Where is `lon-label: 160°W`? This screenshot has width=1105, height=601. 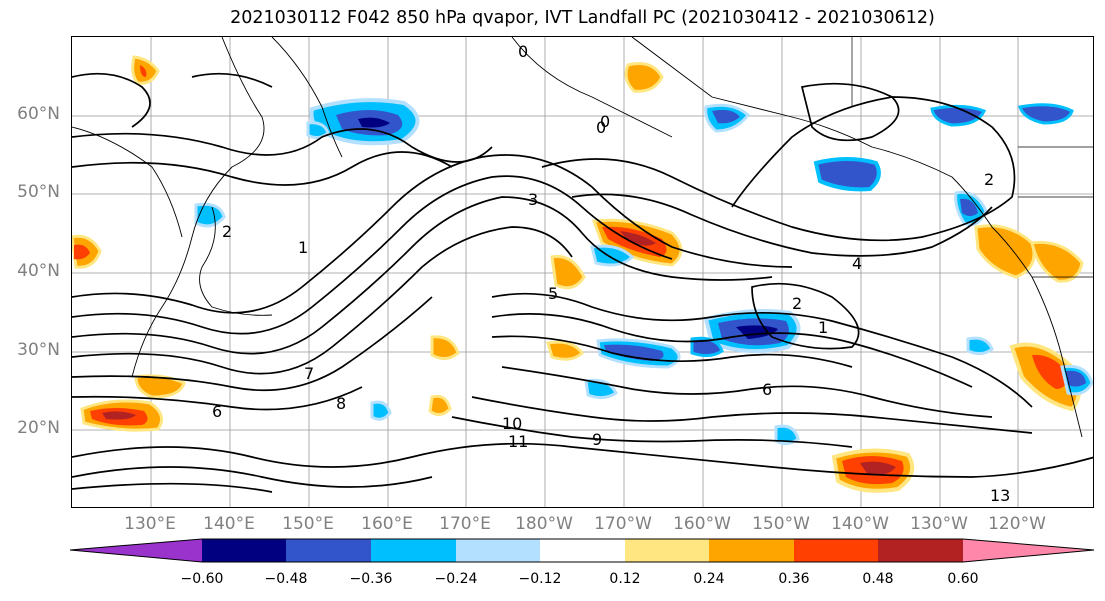 lon-label: 160°W is located at coordinates (702, 524).